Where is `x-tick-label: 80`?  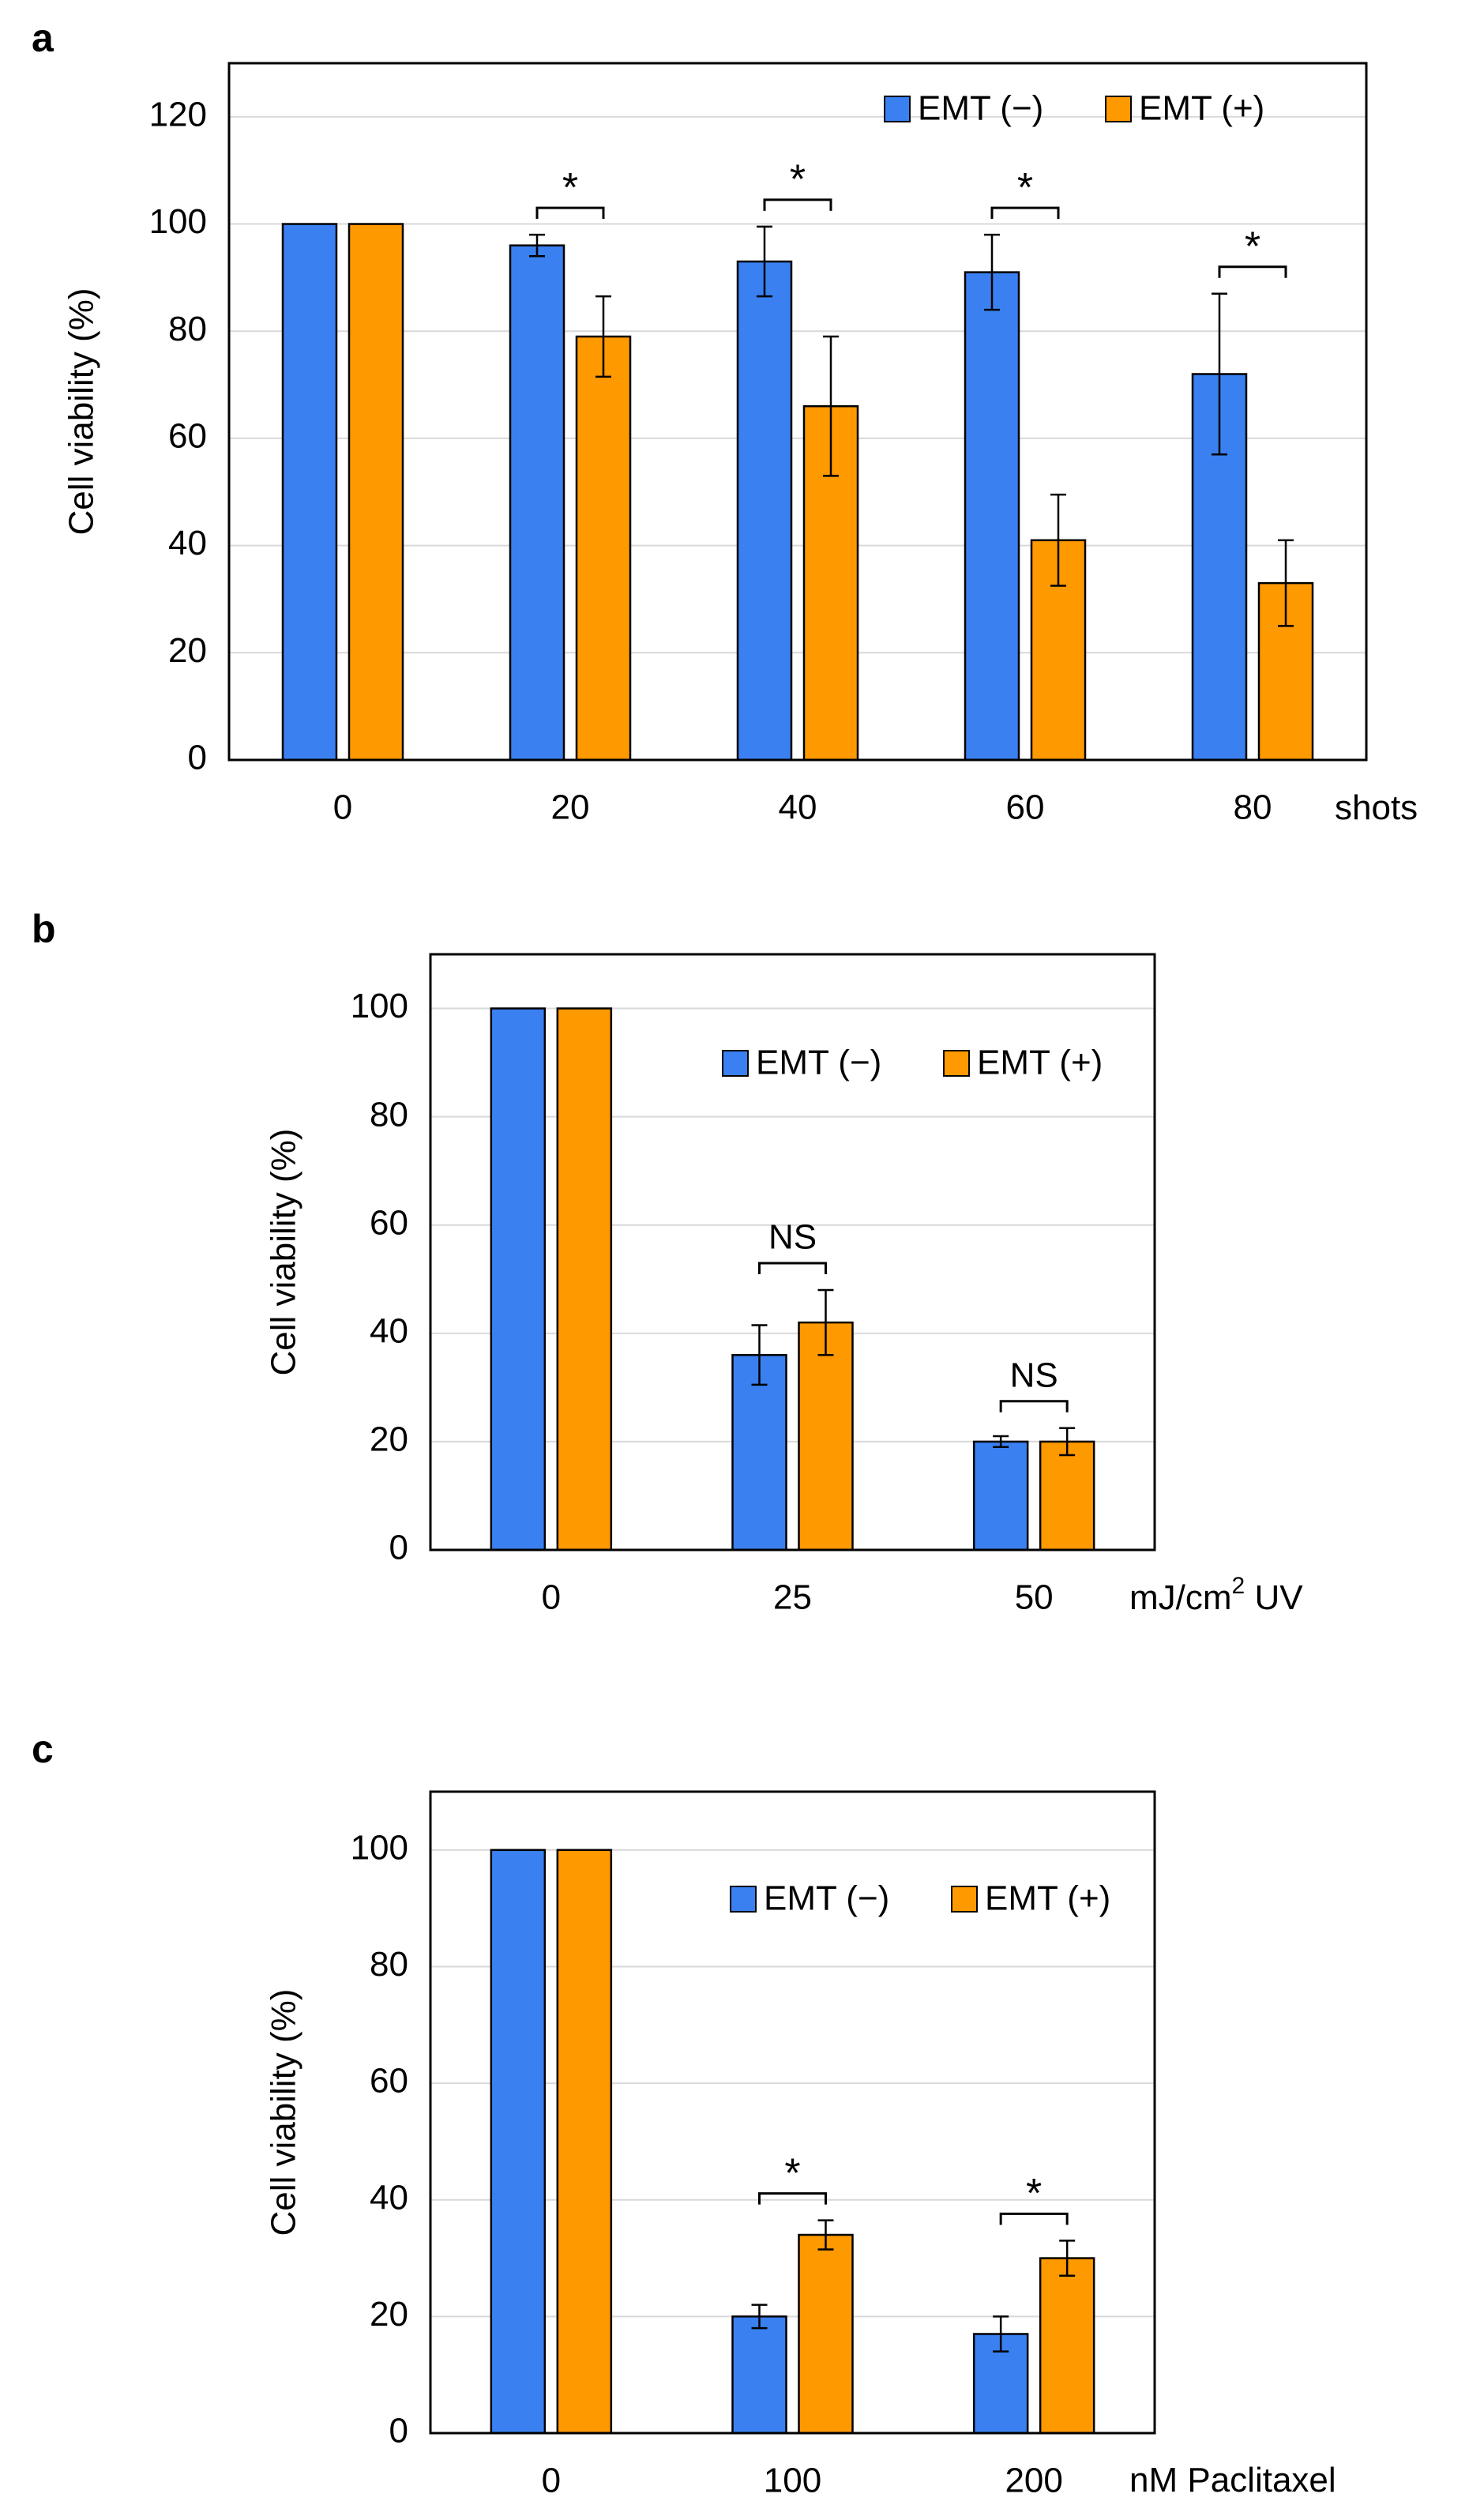 x-tick-label: 80 is located at coordinates (1253, 807).